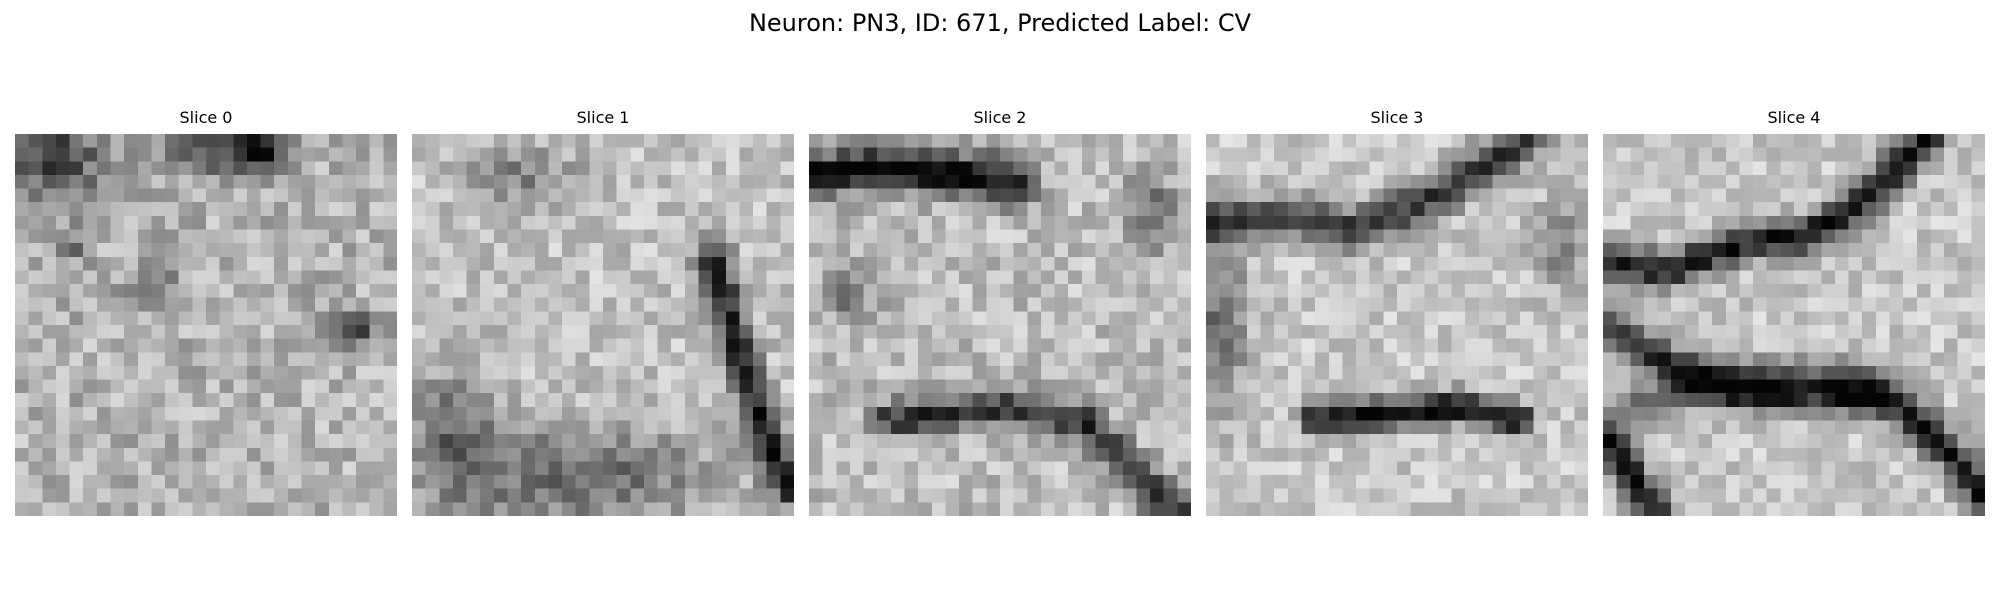 This screenshot has width=2000, height=600. I want to click on slice-panel-2: Slice 2, so click(1000, 313).